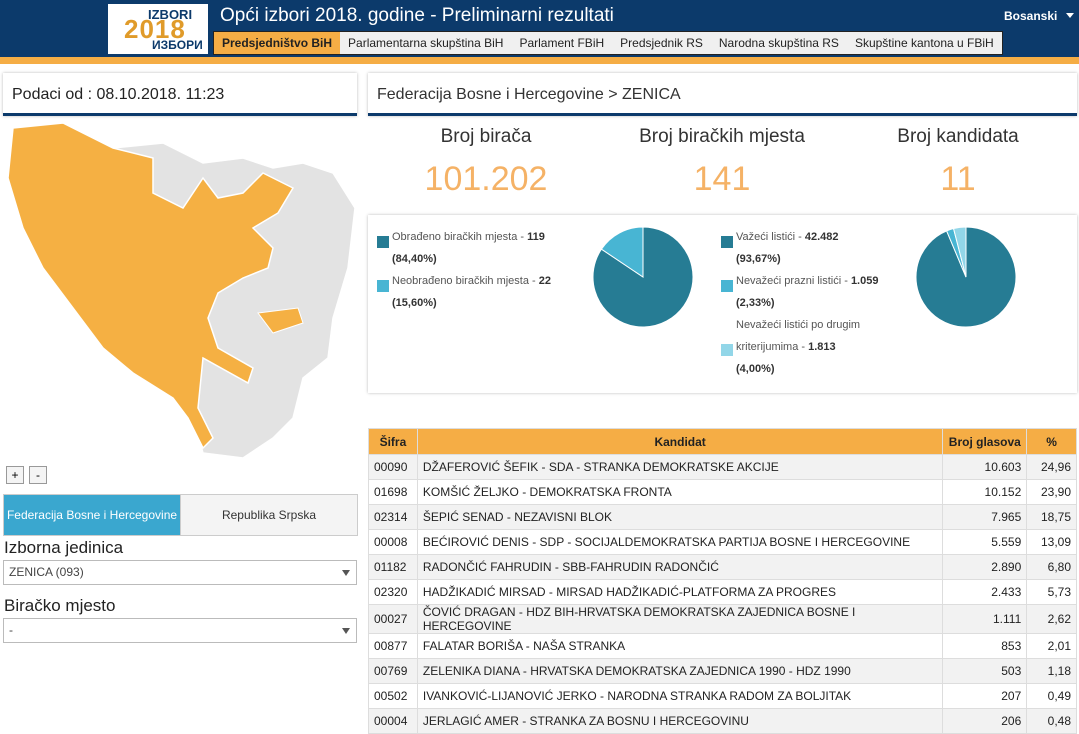  I want to click on legend-name: Obrađeno biračkih mjesta -, so click(458, 237).